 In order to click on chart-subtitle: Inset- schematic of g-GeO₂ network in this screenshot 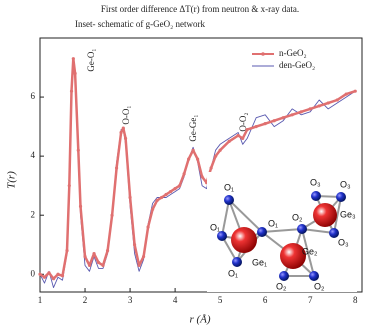, I will do `click(140, 24)`.